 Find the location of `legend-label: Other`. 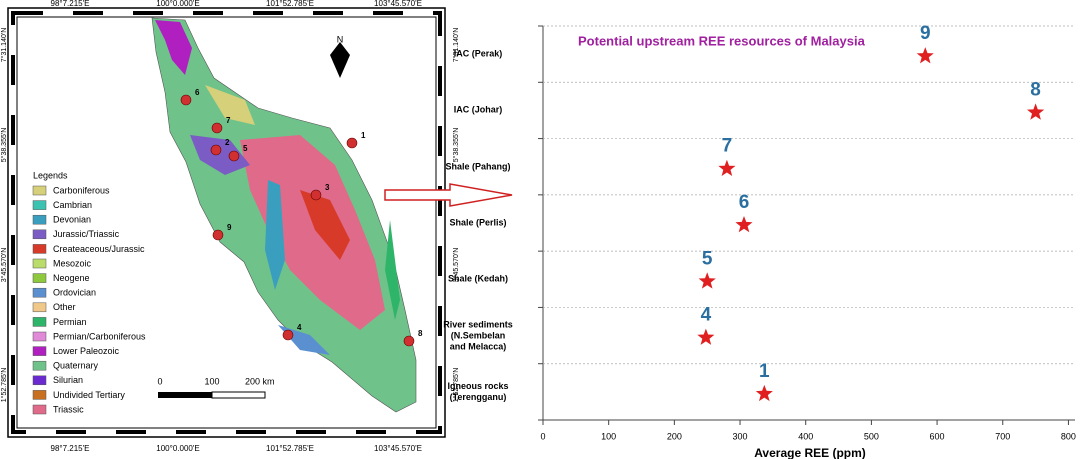

legend-label: Other is located at coordinates (64, 307).